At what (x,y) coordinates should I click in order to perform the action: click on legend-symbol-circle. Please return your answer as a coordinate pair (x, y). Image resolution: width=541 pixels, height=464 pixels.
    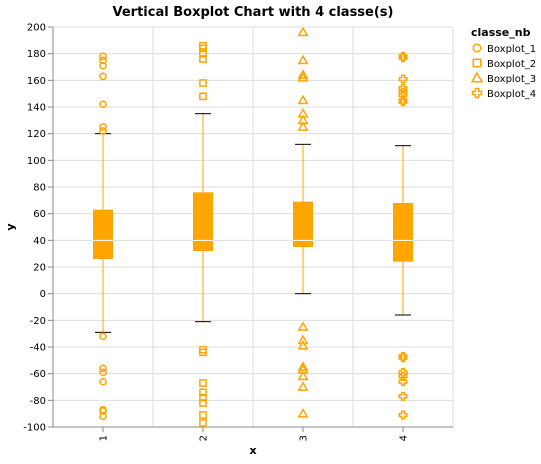
    Looking at the image, I should click on (476, 47).